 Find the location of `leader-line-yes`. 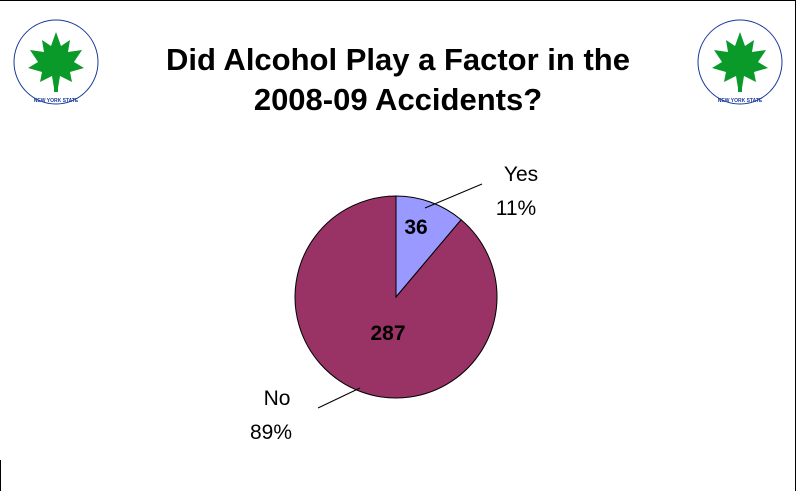

leader-line-yes is located at coordinates (453, 196).